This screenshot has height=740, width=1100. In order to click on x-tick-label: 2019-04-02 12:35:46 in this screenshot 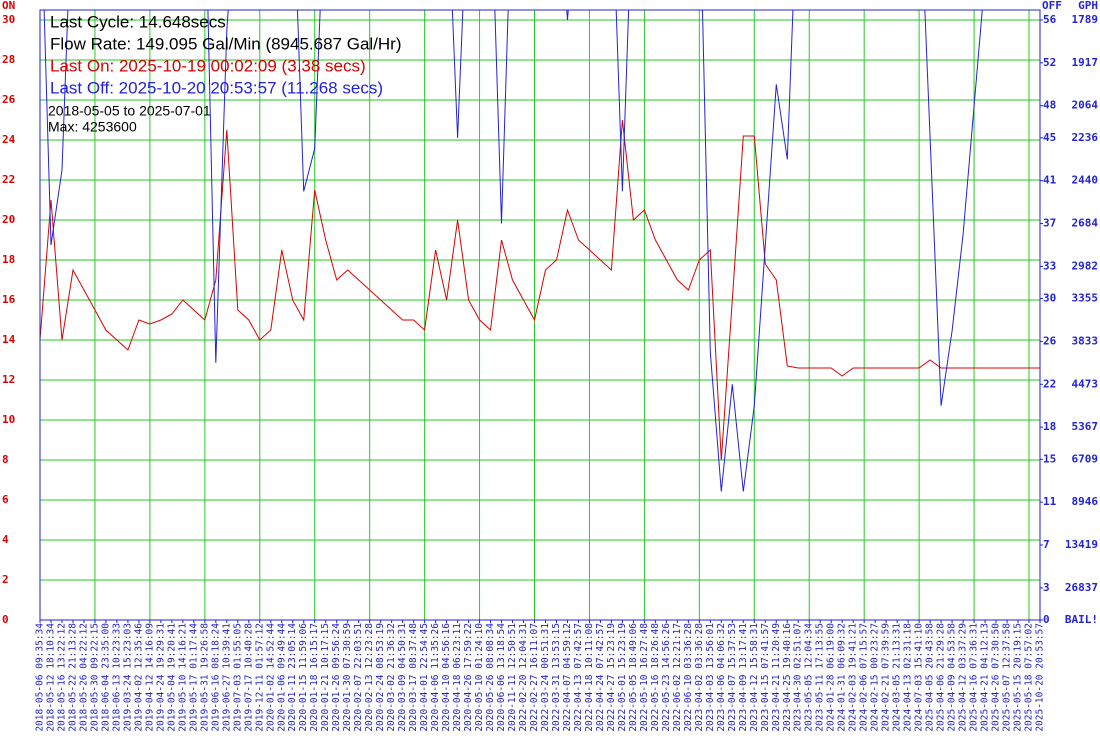, I will do `click(138, 677)`.